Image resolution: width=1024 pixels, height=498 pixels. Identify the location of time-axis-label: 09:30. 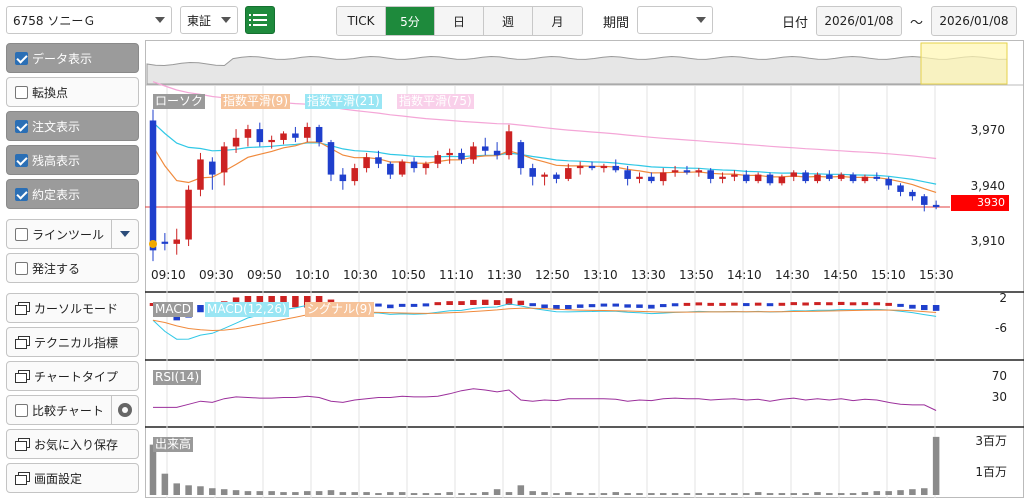
(216, 275).